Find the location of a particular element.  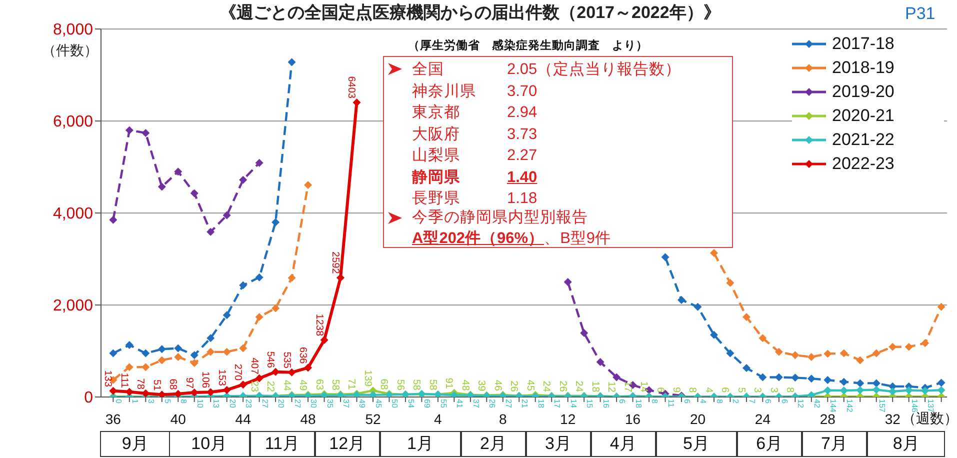

text: P31 is located at coordinates (920, 14).